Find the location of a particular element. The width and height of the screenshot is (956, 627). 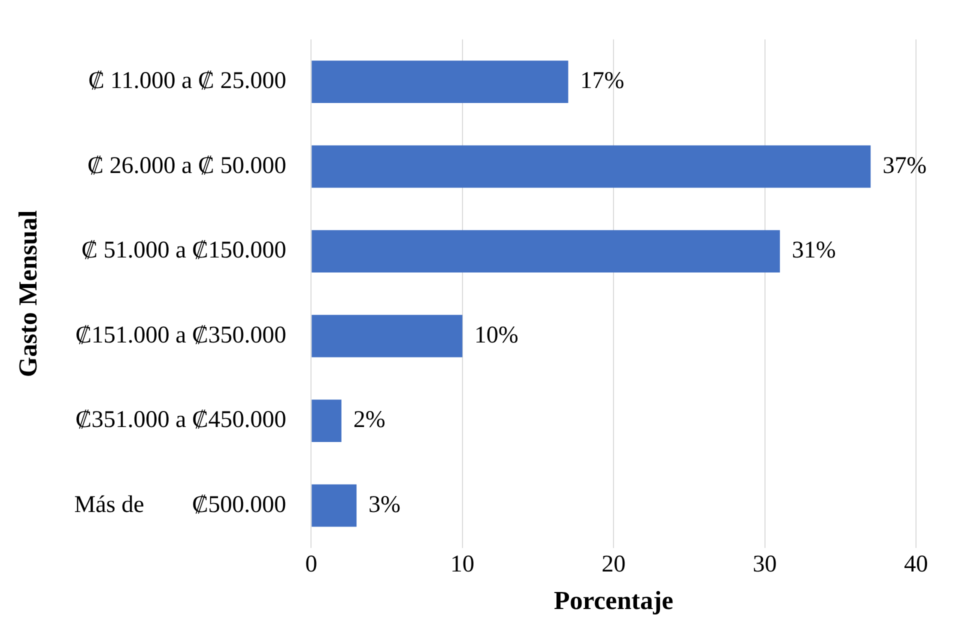

y-tick-label: ₡ 51.000 a ₡150.000 is located at coordinates (184, 251).